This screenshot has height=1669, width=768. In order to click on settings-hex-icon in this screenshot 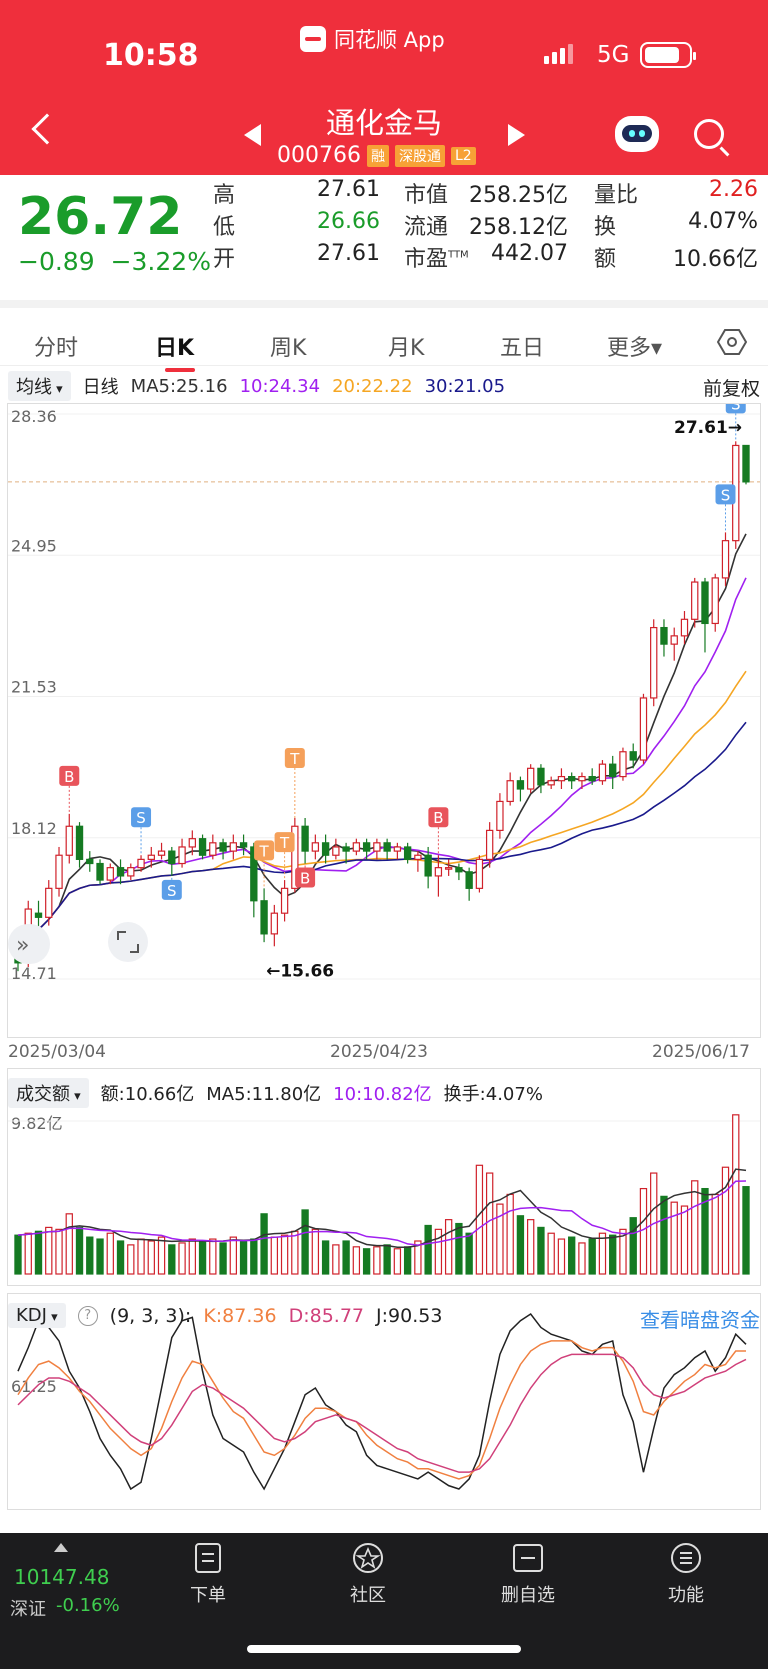, I will do `click(732, 342)`.